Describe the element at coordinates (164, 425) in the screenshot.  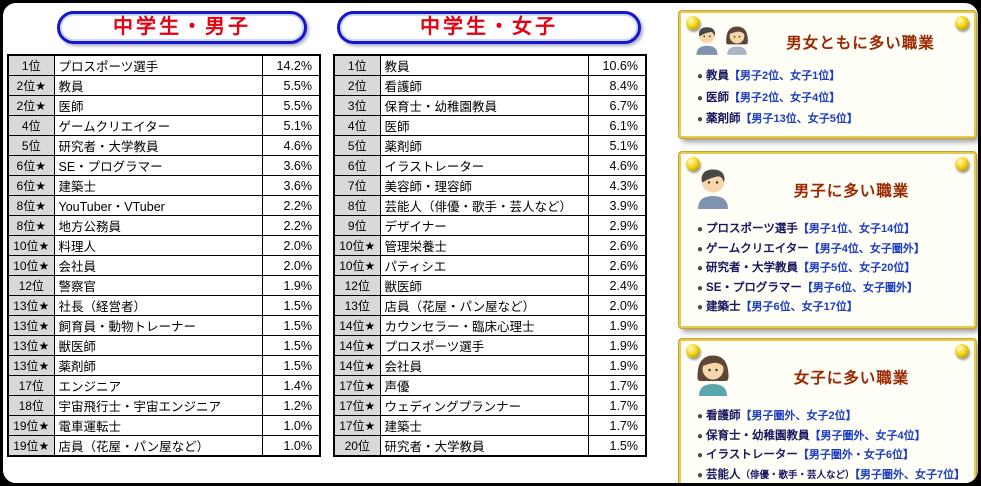
I see `table-row: 19位★ 電車運転士 1.0%` at that location.